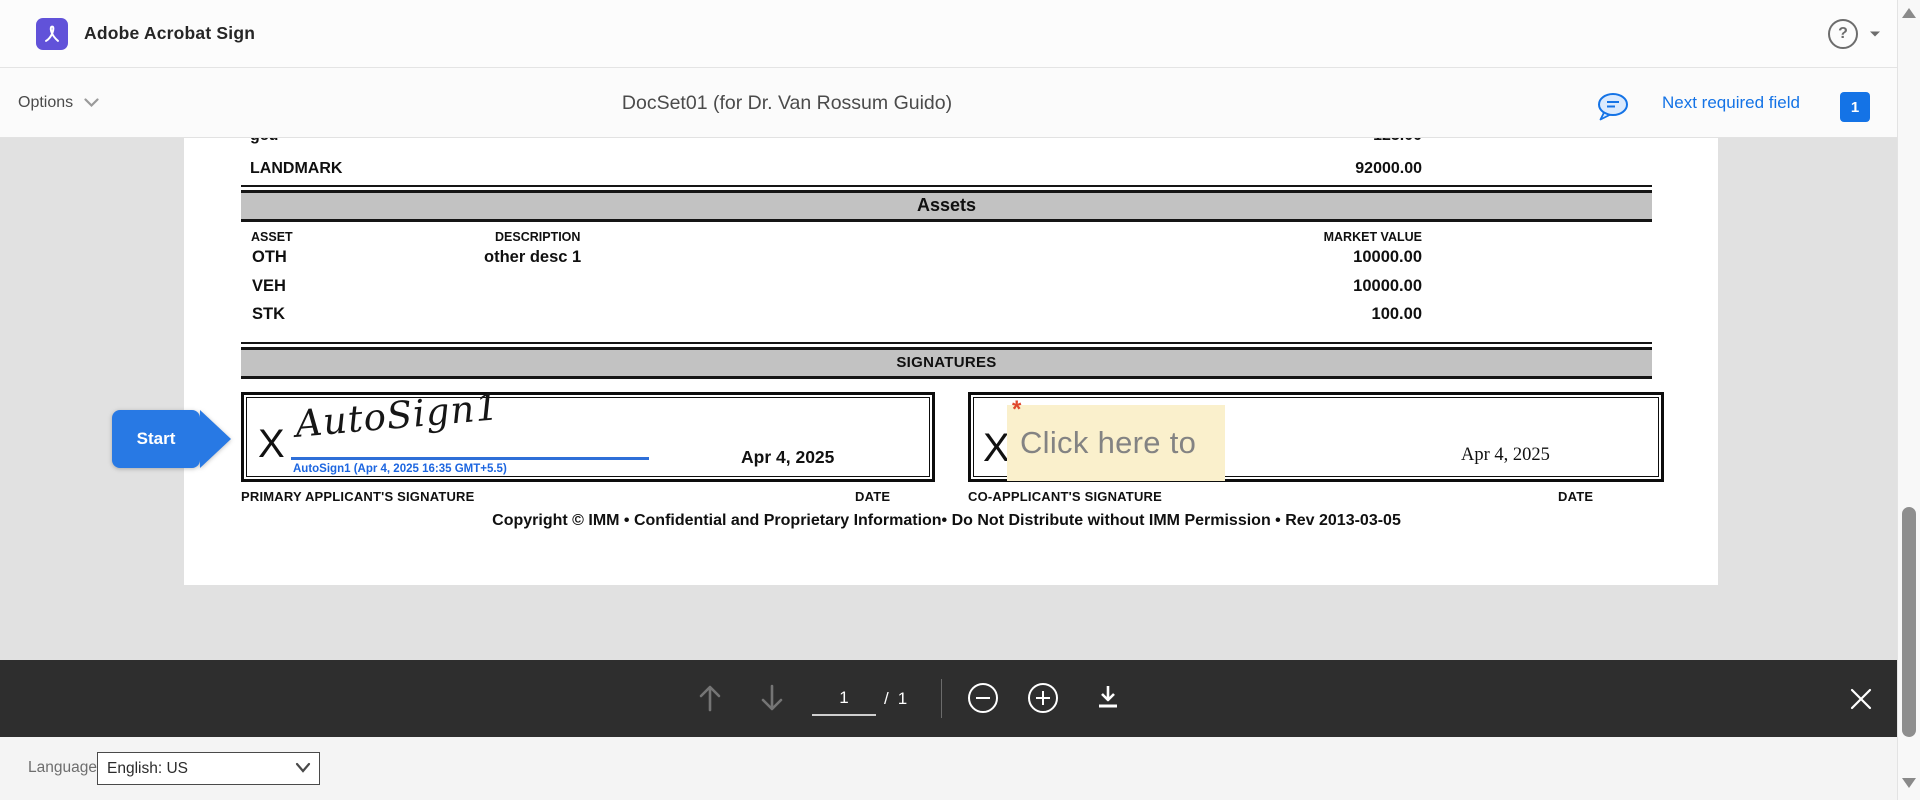 The height and width of the screenshot is (800, 1920). I want to click on assets-section-header: Assets, so click(946, 206).